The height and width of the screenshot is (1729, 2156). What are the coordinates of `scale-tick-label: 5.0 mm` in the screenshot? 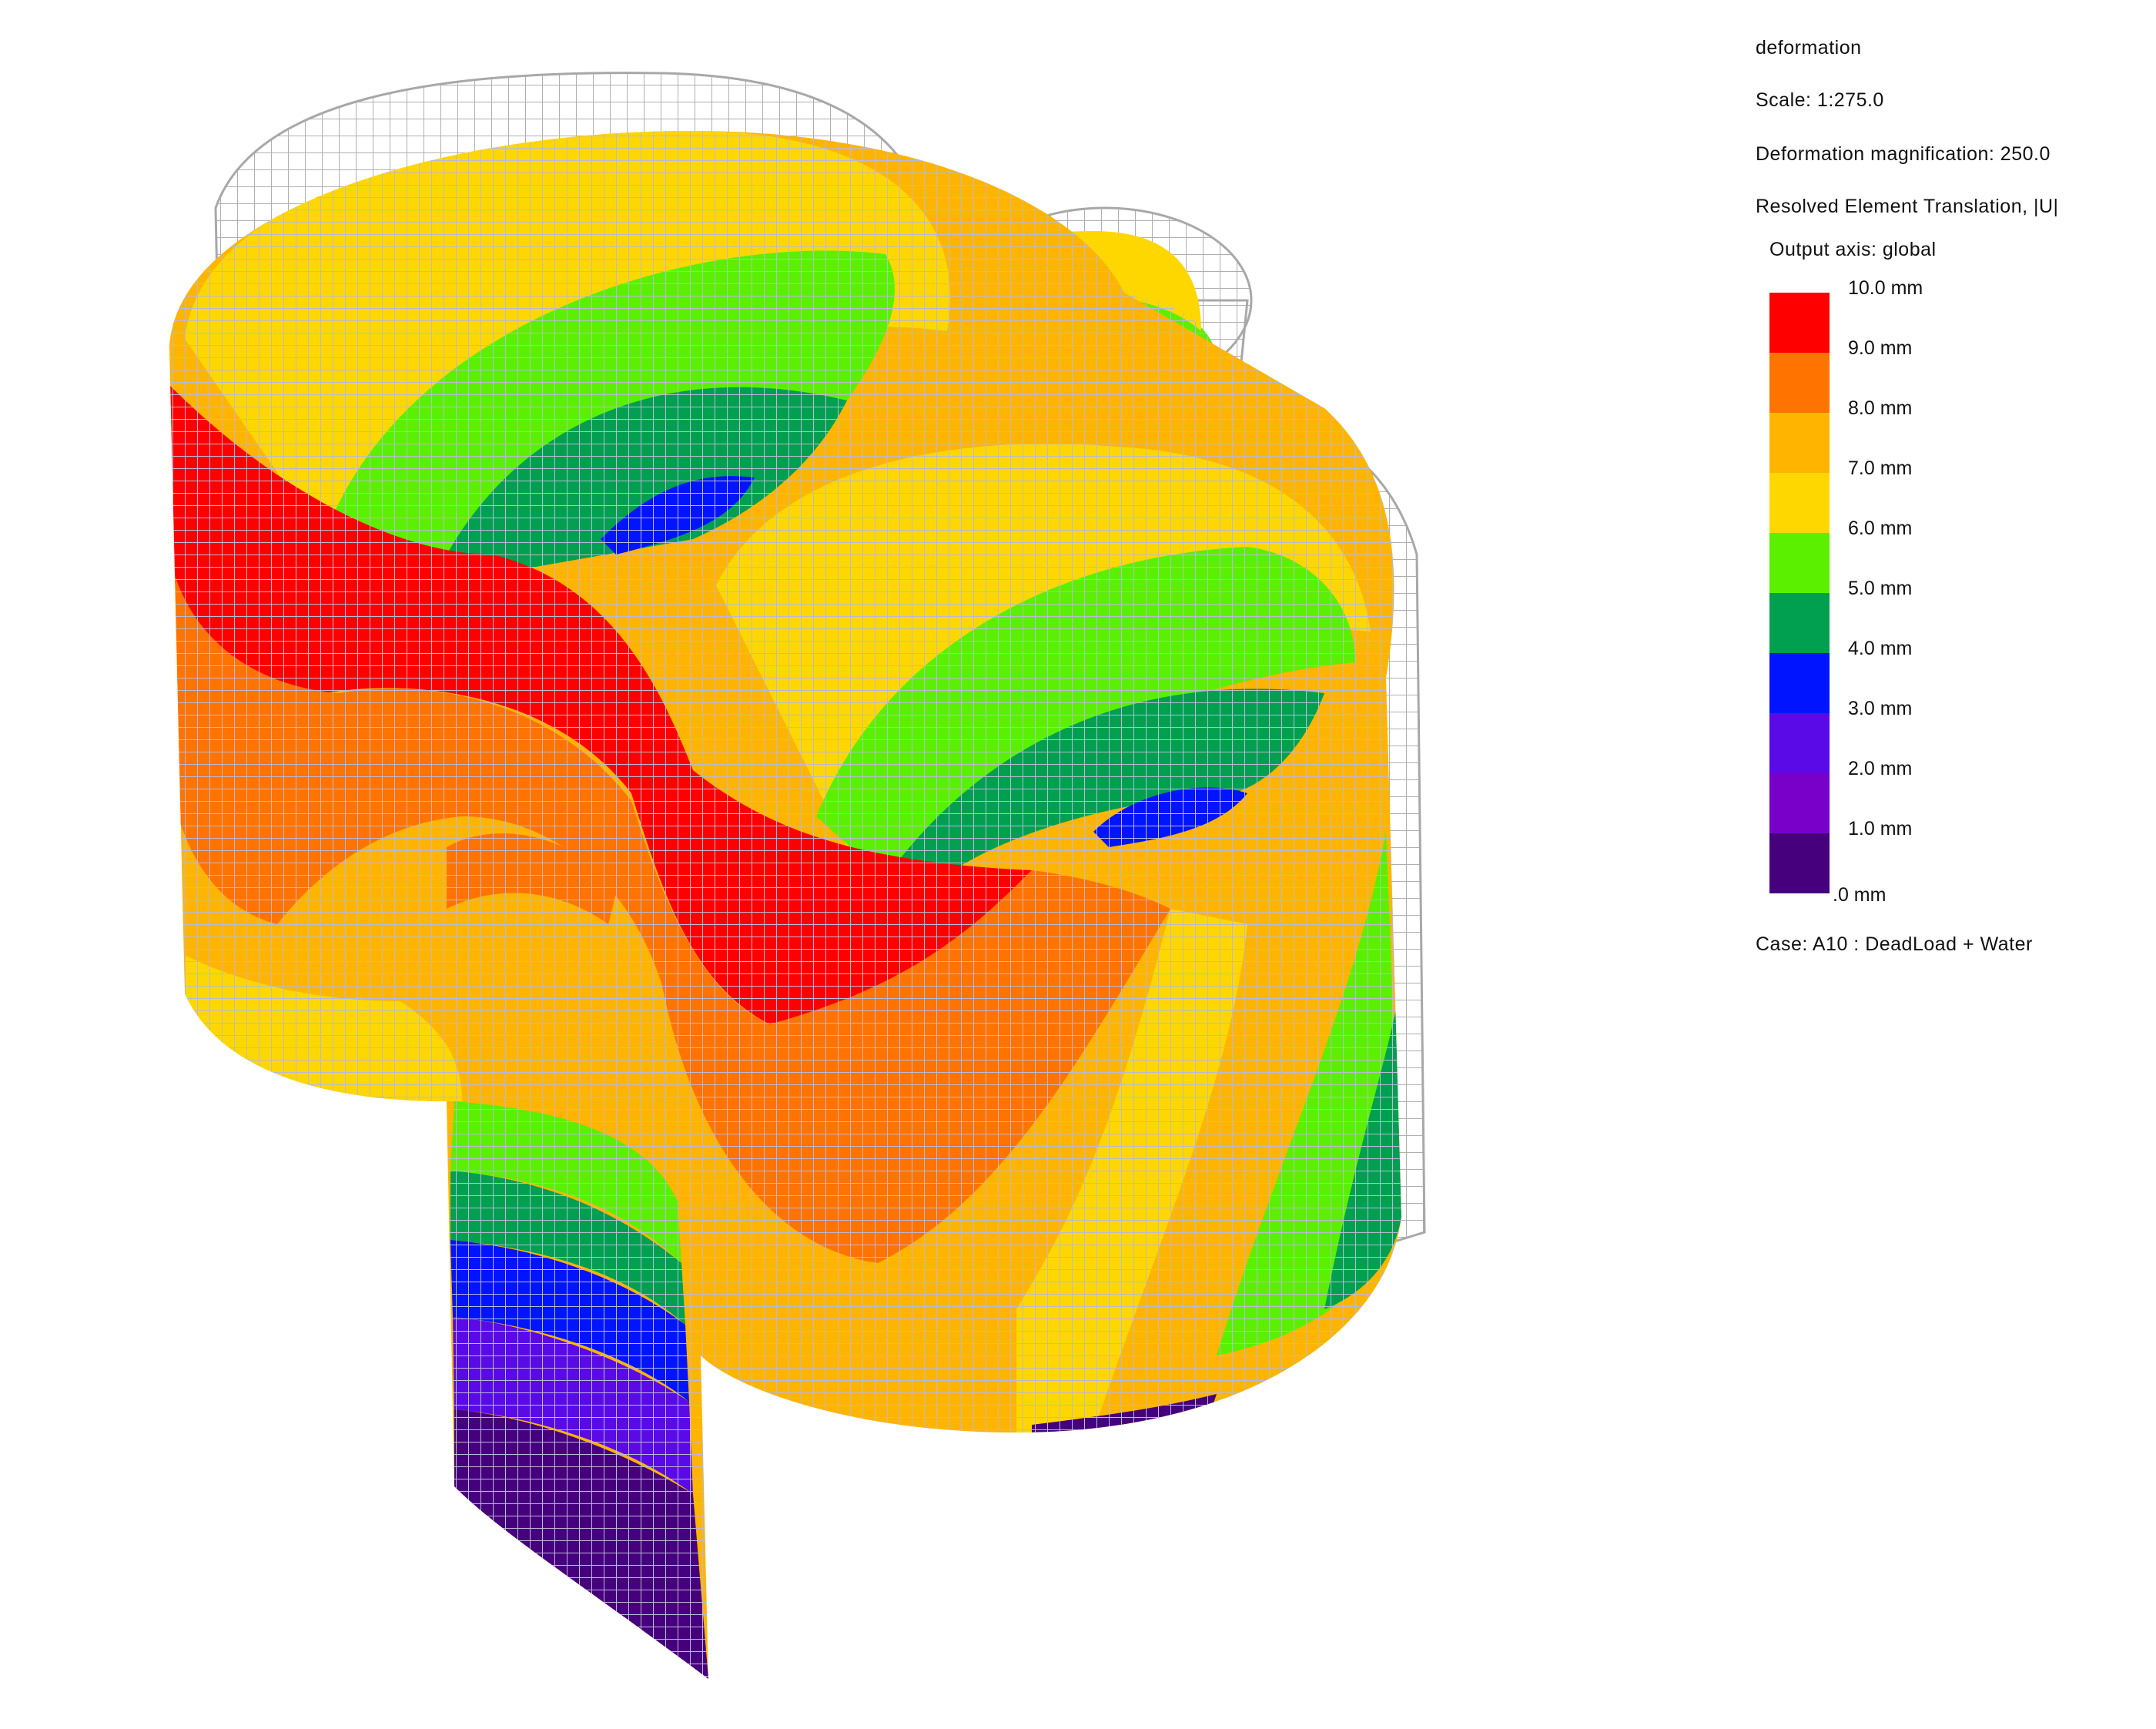 It's located at (1881, 588).